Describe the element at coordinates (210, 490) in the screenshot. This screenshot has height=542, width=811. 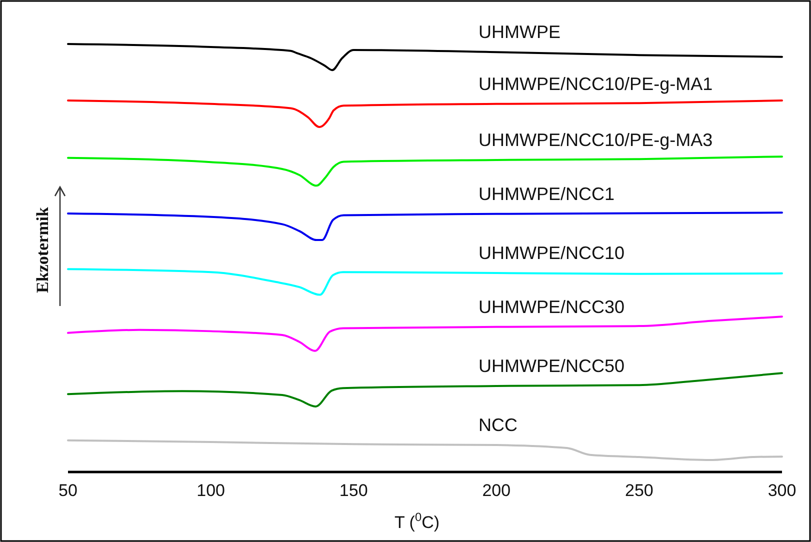
I see `x-tick-label: 100` at that location.